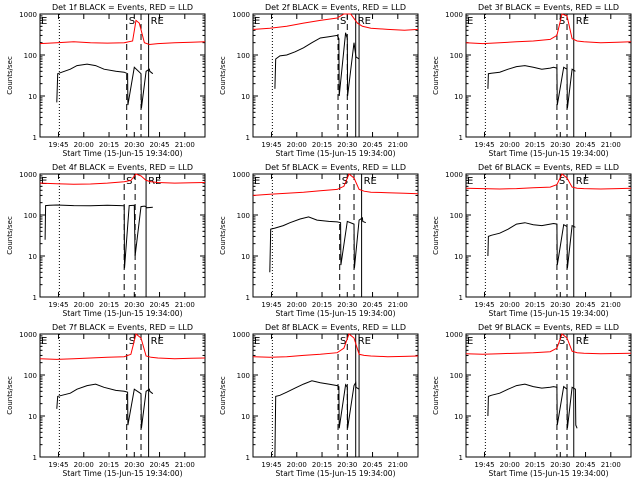 The width and height of the screenshot is (640, 480). I want to click on panel-title: Det 7f BLACK = Events, RED = LLD, so click(122, 327).